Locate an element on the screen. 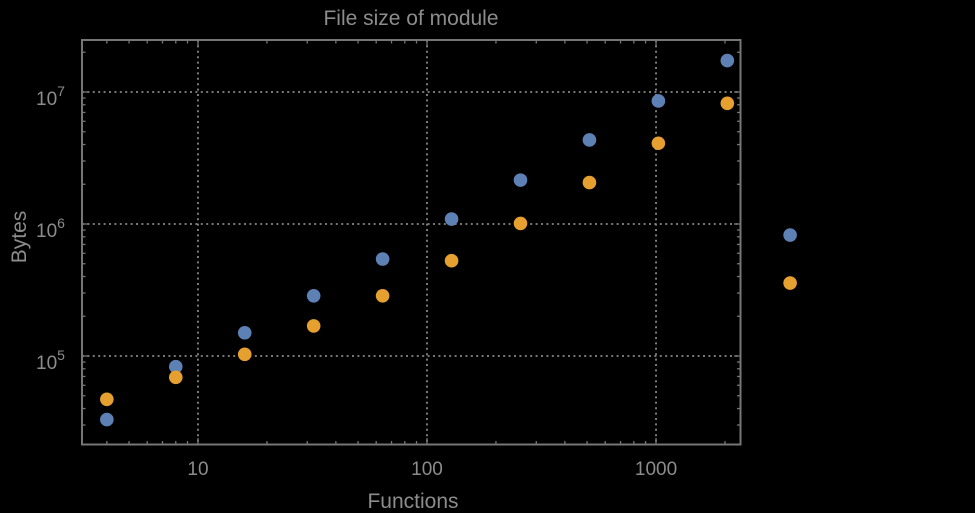  y-tick-label-1e5: 10⁵ is located at coordinates (50, 360).